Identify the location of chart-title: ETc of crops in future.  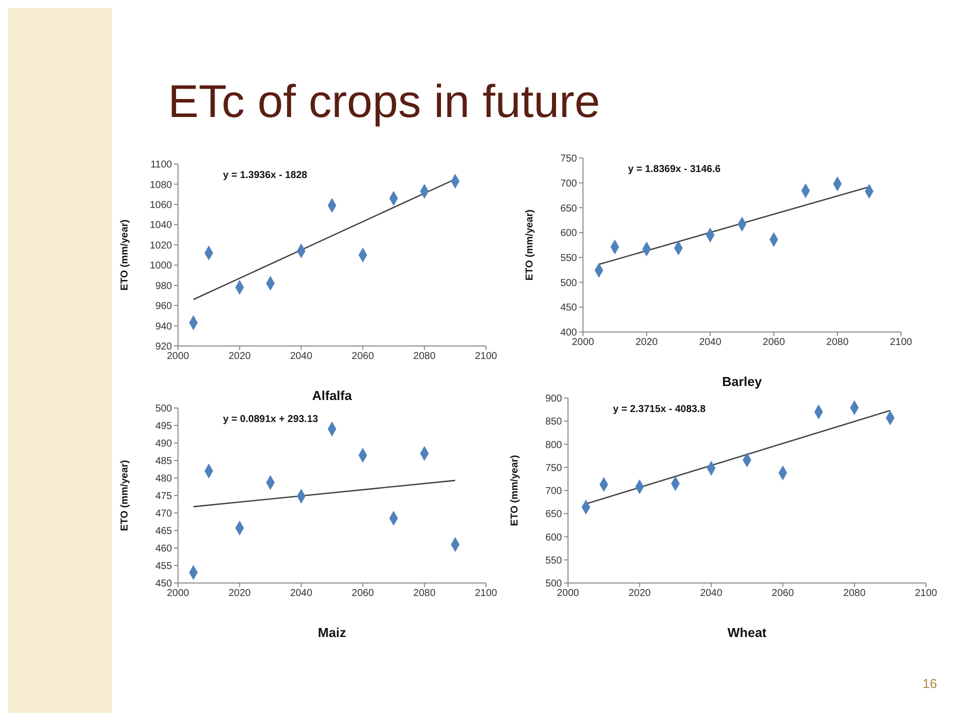
(384, 101).